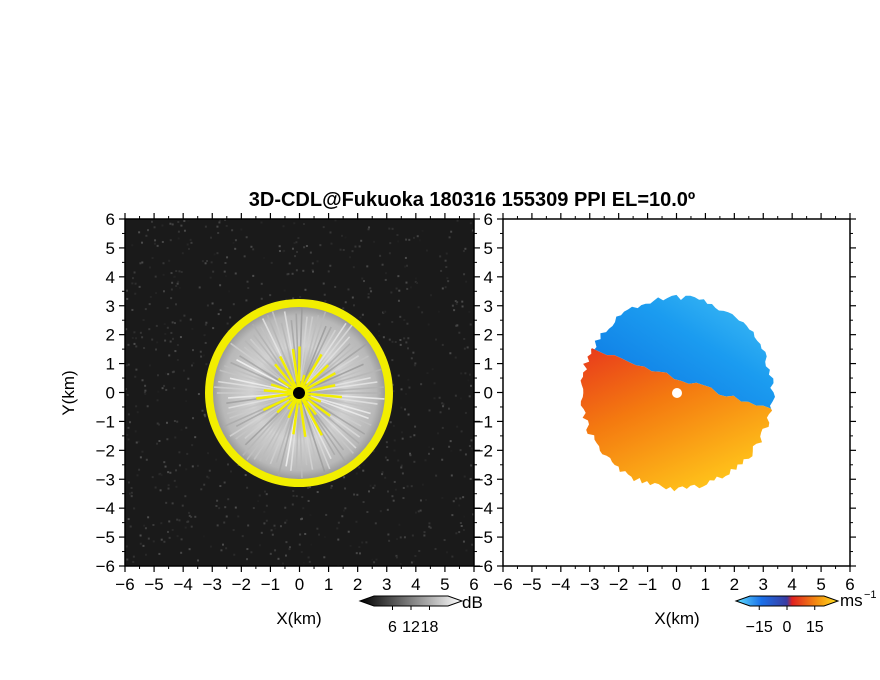  What do you see at coordinates (488, 393) in the screenshot?
I see `y-tick-label: 0` at bounding box center [488, 393].